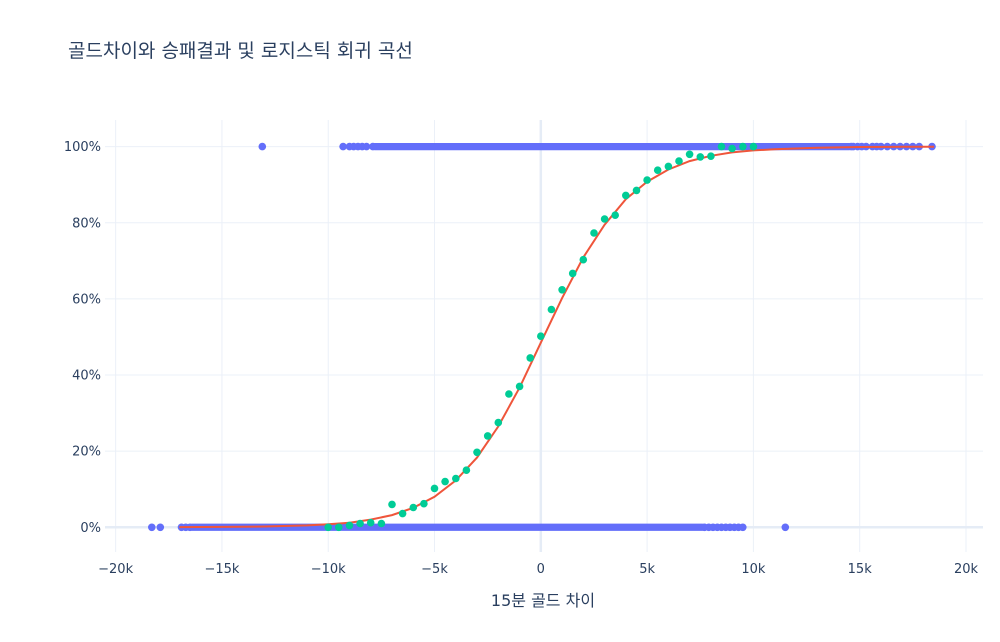 Image resolution: width=1000 pixels, height=642 pixels. What do you see at coordinates (966, 569) in the screenshot?
I see `x-tick-label: 20k` at bounding box center [966, 569].